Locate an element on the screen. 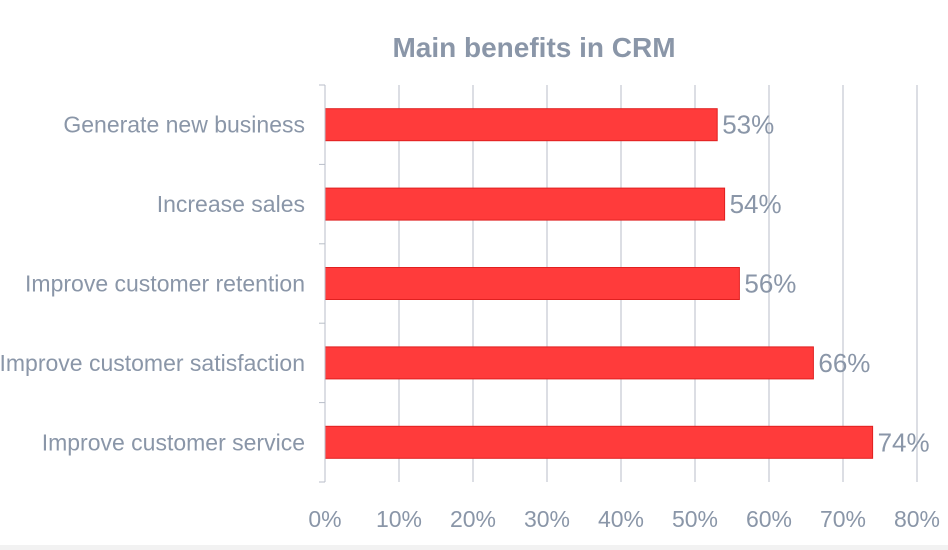 This screenshot has width=948, height=550. category-label: Generate new business is located at coordinates (184, 125).